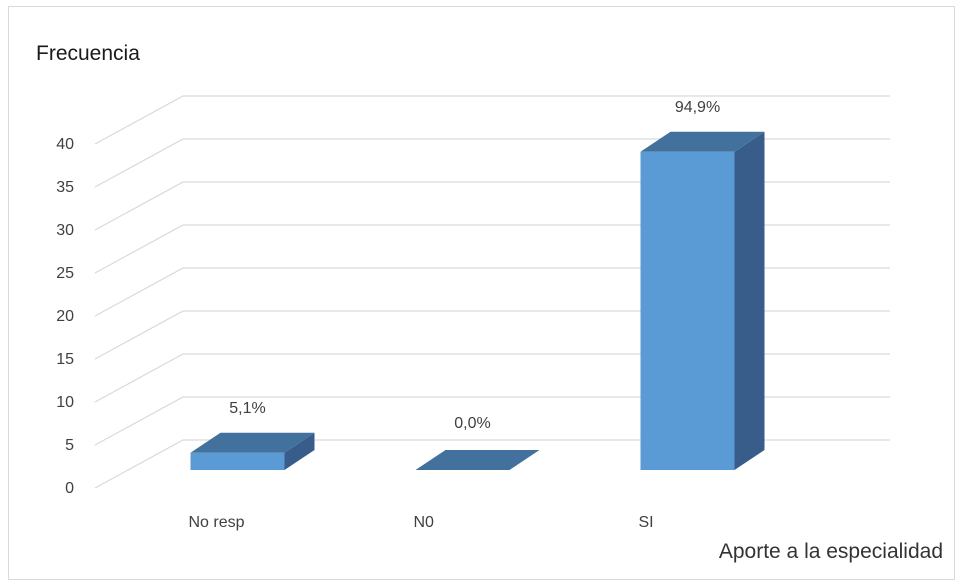 The width and height of the screenshot is (957, 582). What do you see at coordinates (247, 408) in the screenshot?
I see `data-label: 5,1%` at bounding box center [247, 408].